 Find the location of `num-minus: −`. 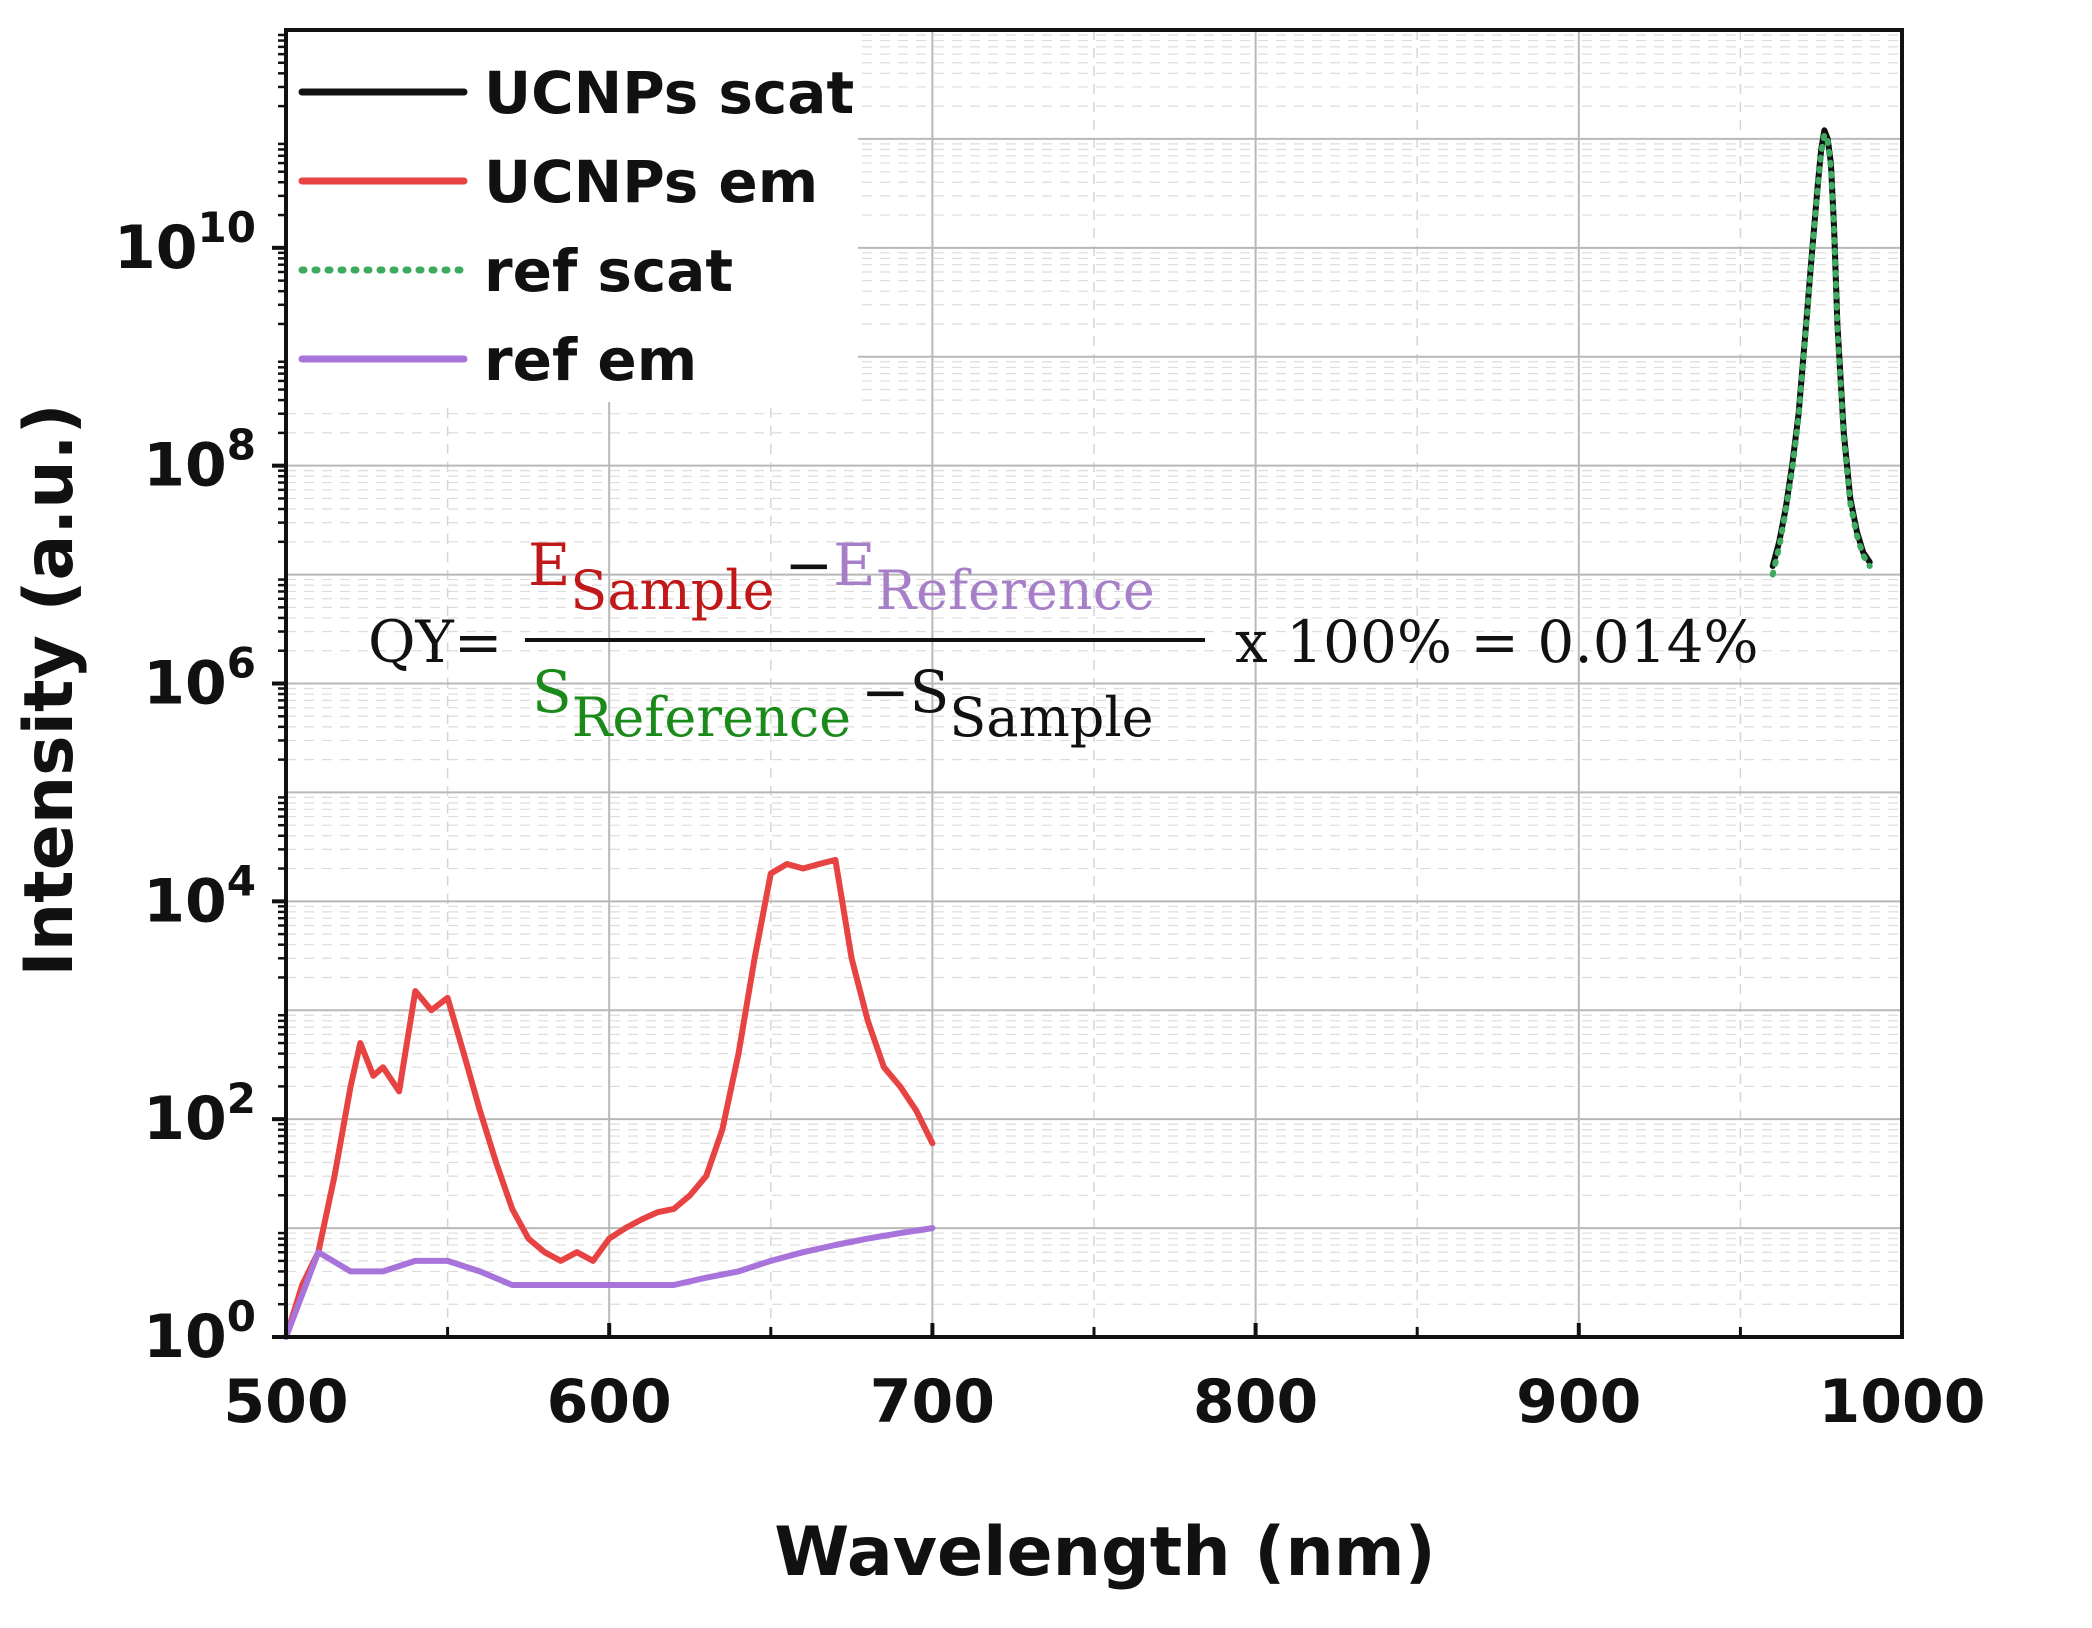

num-minus: − is located at coordinates (809, 565).